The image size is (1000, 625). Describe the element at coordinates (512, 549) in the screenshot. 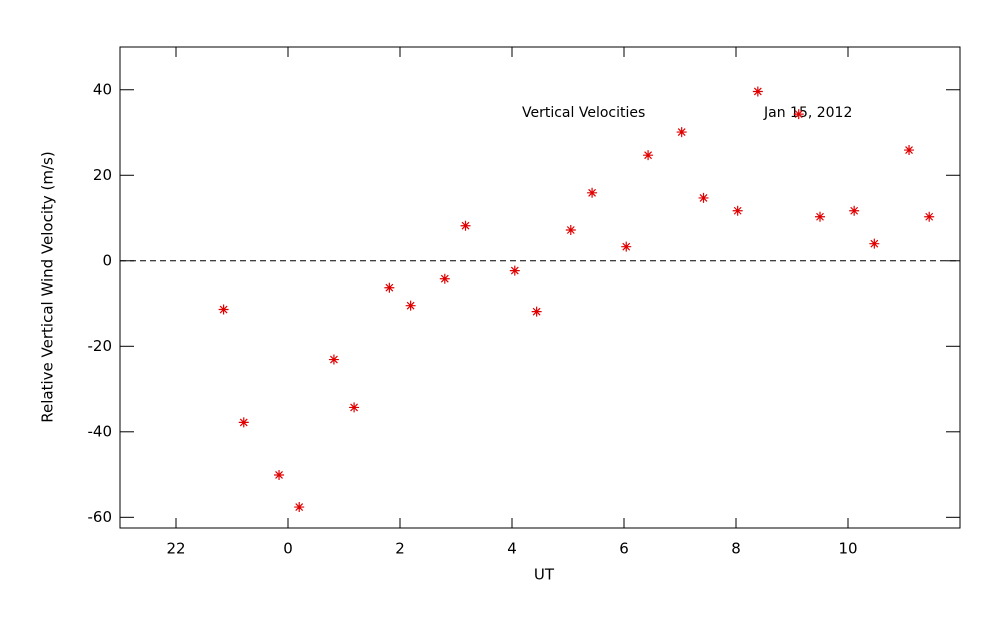

I see `x-tick-label: 4` at that location.